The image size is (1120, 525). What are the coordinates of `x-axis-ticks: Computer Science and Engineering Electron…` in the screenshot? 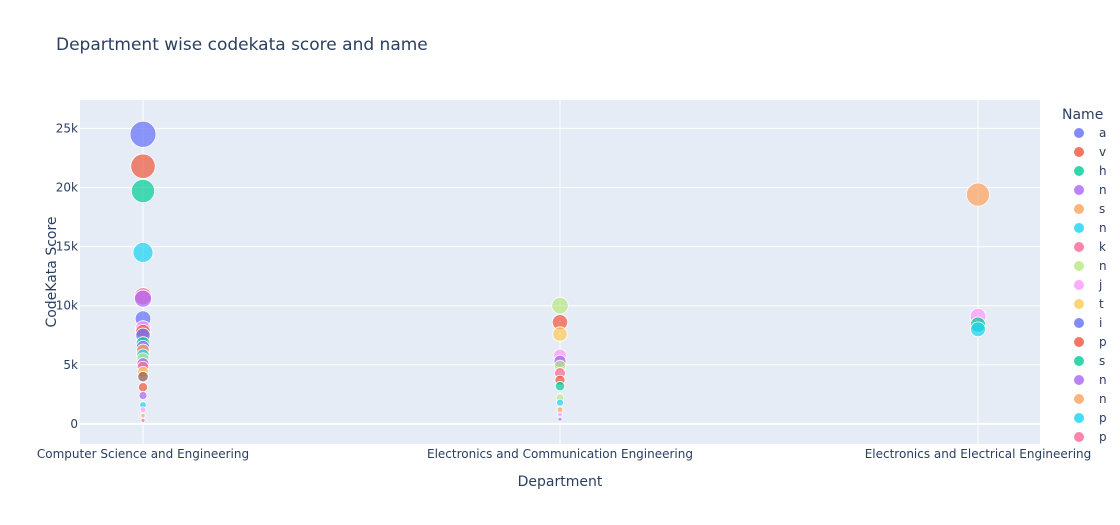 It's located at (564, 454).